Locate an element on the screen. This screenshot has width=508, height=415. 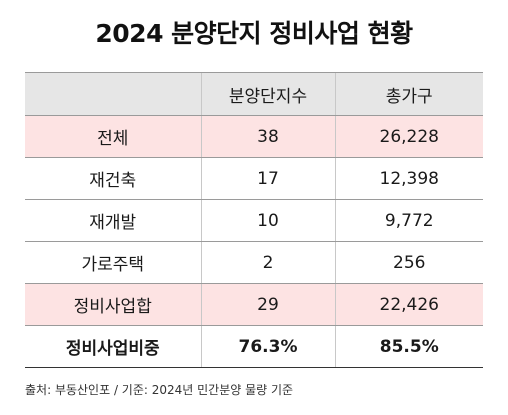
table-row-redevelopment: 재개발 10 9,772 is located at coordinates (254, 220).